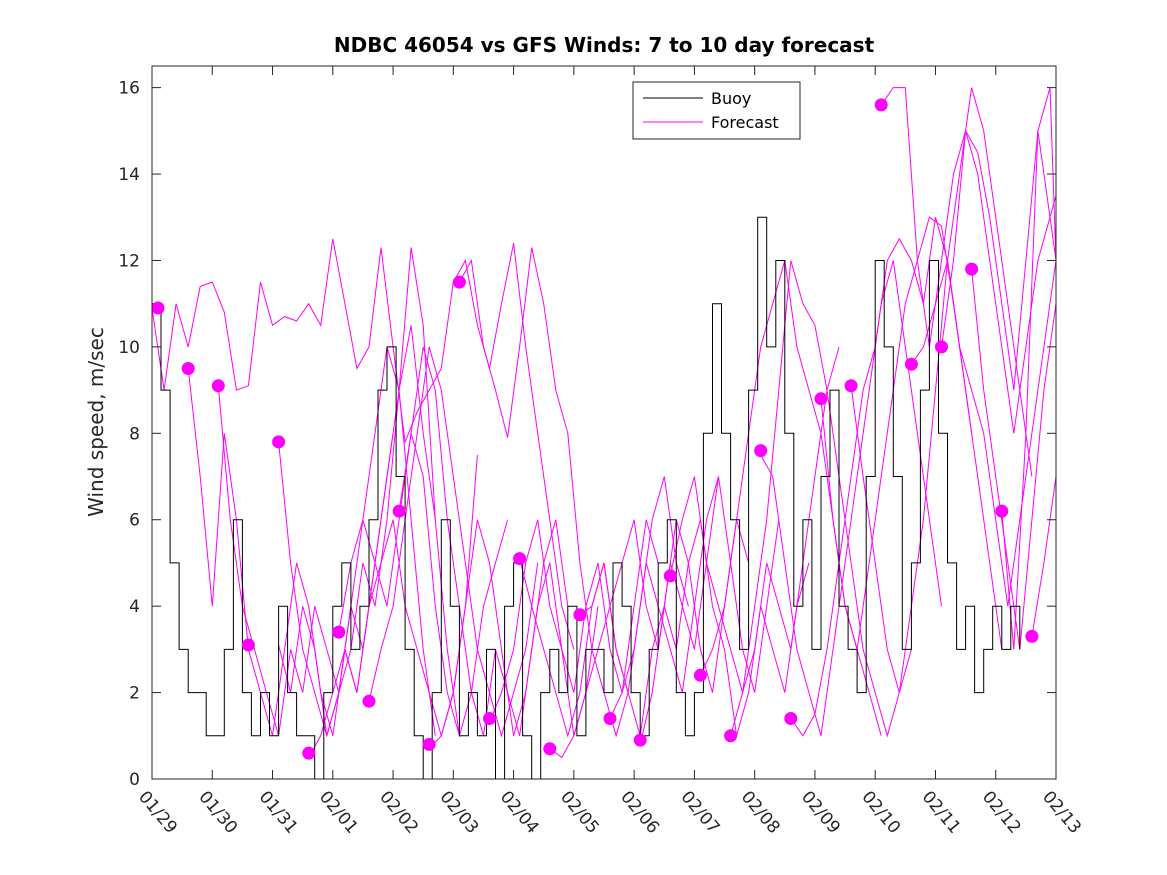 This screenshot has width=1167, height=875. Describe the element at coordinates (745, 122) in the screenshot. I see `legend-label-forecast: Forecast` at that location.